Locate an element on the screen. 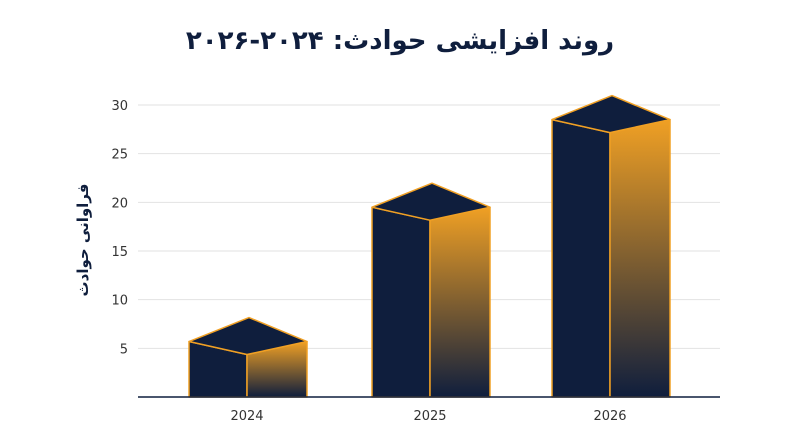 This screenshot has width=800, height=447. y-axis-ticks: 5 10 15 20 25 30 is located at coordinates (119, 228).